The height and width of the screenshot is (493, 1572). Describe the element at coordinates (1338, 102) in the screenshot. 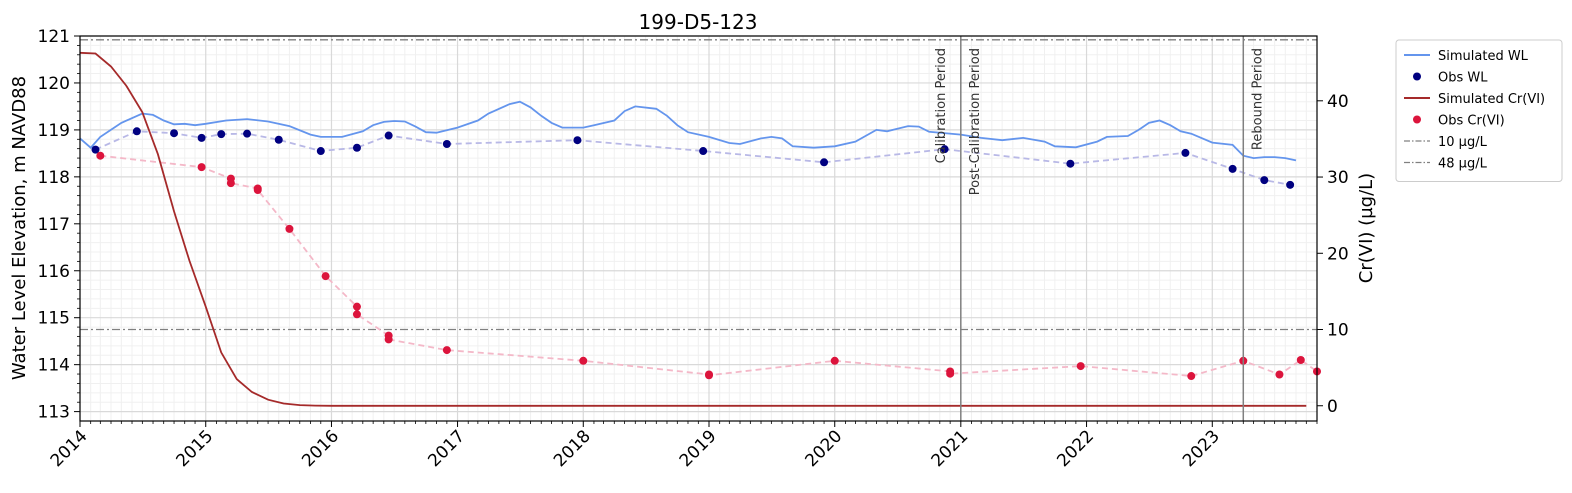

I see `y2-tick-label: 40` at that location.